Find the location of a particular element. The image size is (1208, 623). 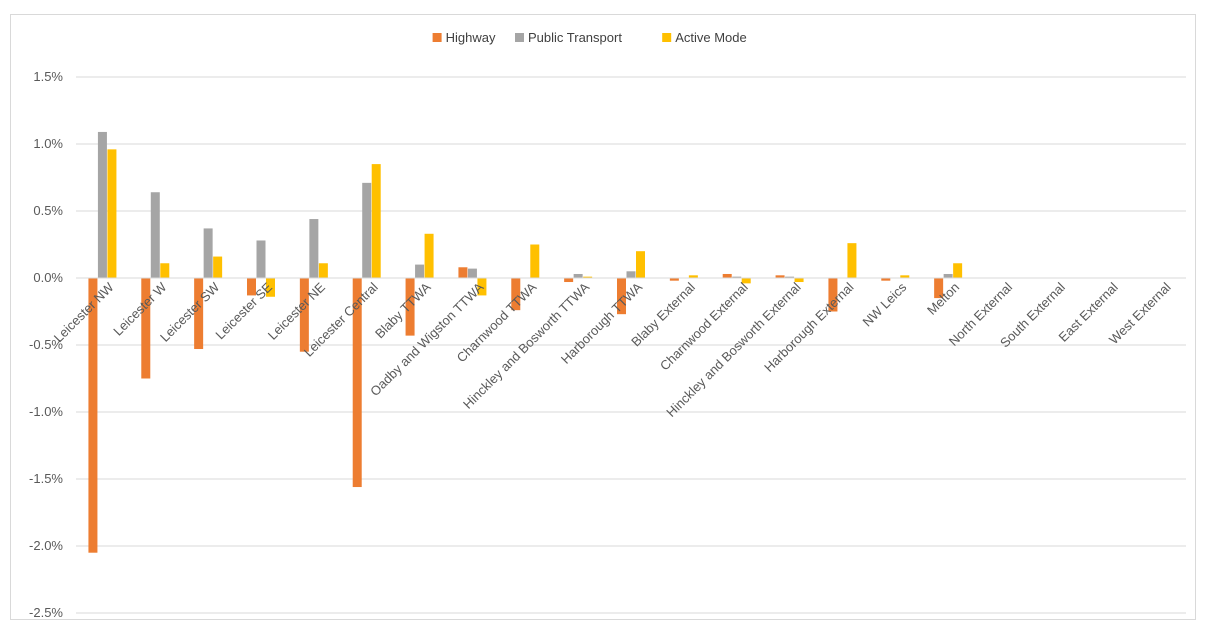

bar-public-transport-leicester-se is located at coordinates (261, 259).